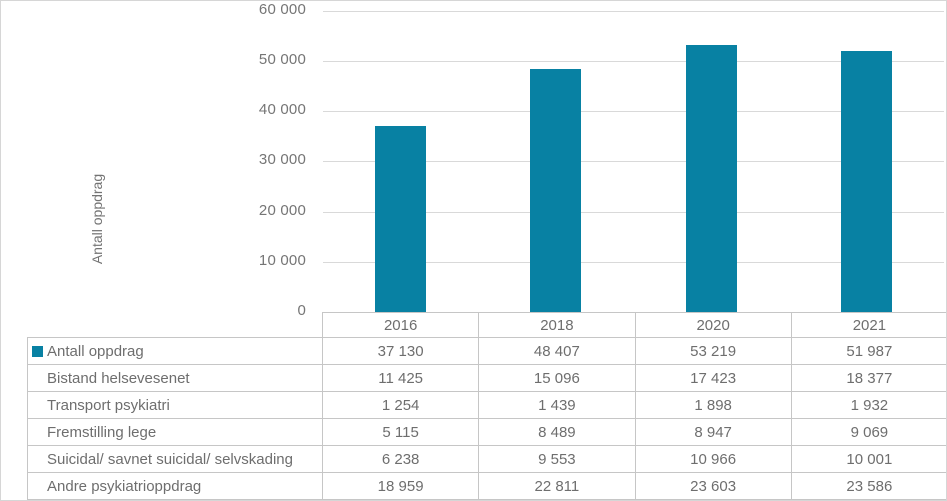 The image size is (947, 501). I want to click on row-label-antall-oppdrag: Antall oppdrag, so click(175, 351).